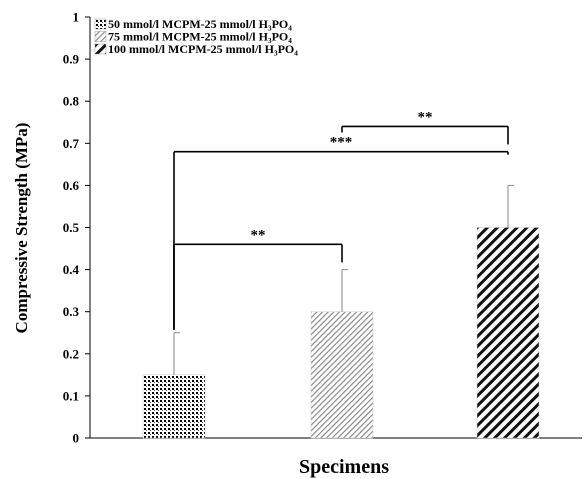 This screenshot has width=583, height=479. What do you see at coordinates (341, 143) in the screenshot?
I see `significance-label: ***` at bounding box center [341, 143].